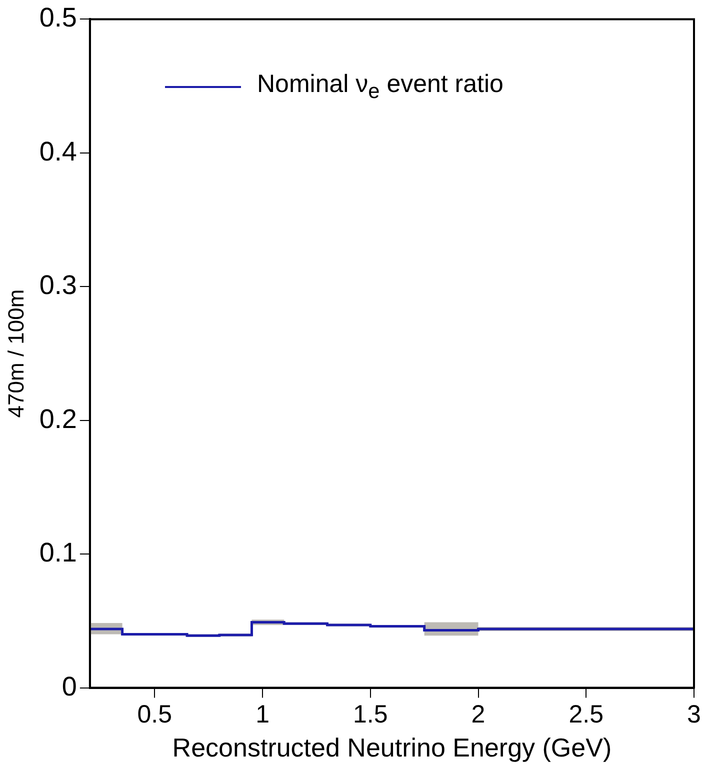 Image resolution: width=706 pixels, height=769 pixels. I want to click on y-tick-label: 0.5, so click(58, 17).